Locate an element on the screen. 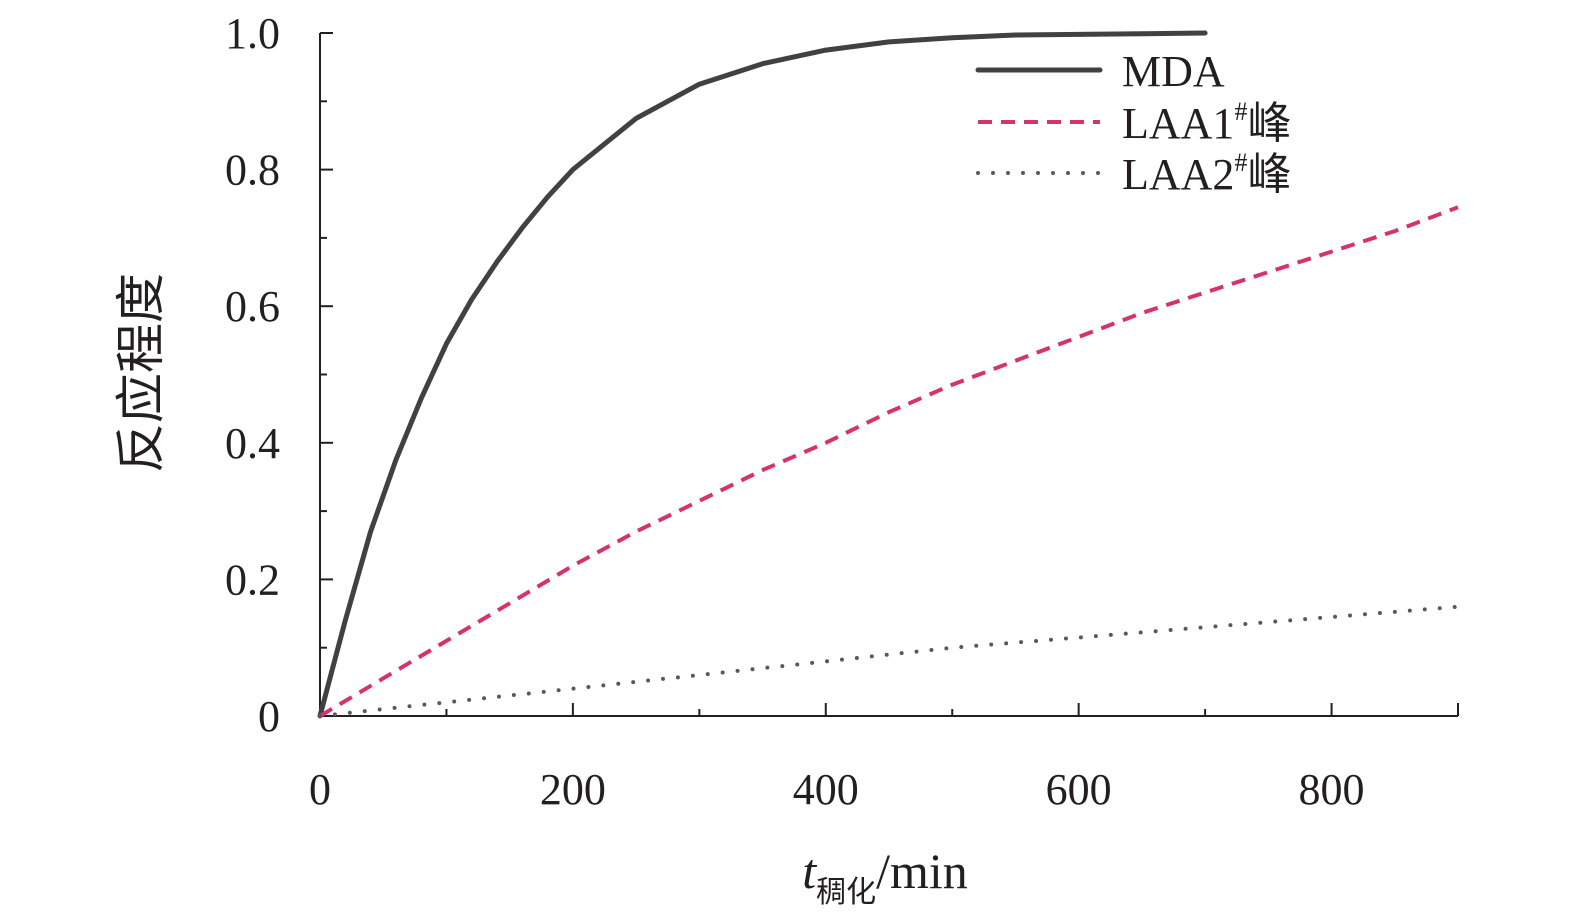 Image resolution: width=1575 pixels, height=923 pixels. x-tick-label: 600 is located at coordinates (1079, 789).